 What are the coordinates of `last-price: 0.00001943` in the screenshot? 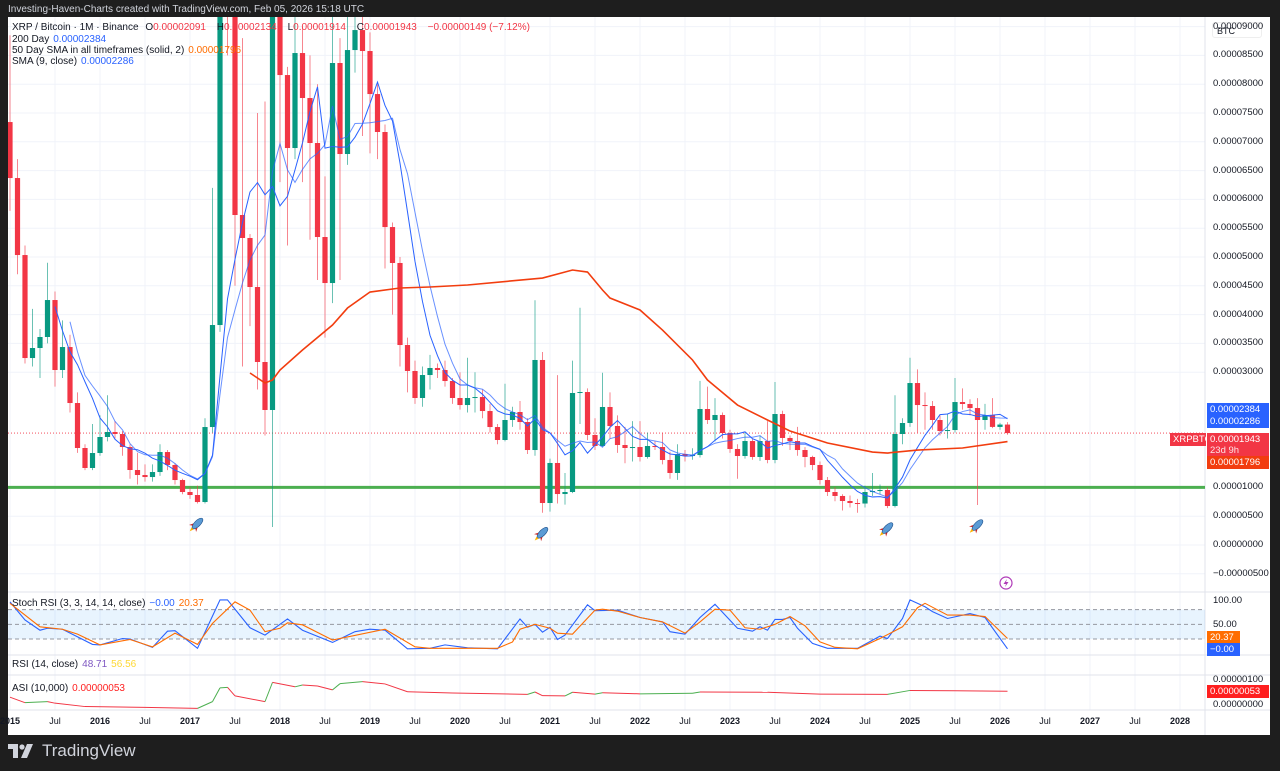 It's located at (1235, 439).